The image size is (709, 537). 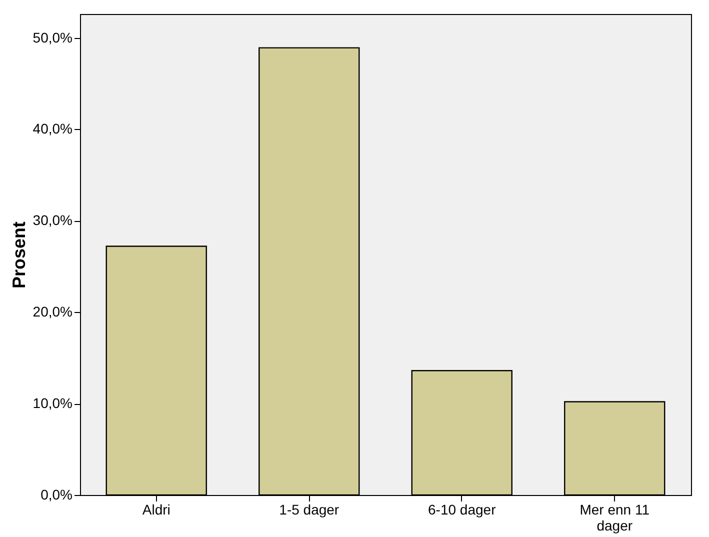 What do you see at coordinates (156, 510) in the screenshot?
I see `x-tick-label: Aldri` at bounding box center [156, 510].